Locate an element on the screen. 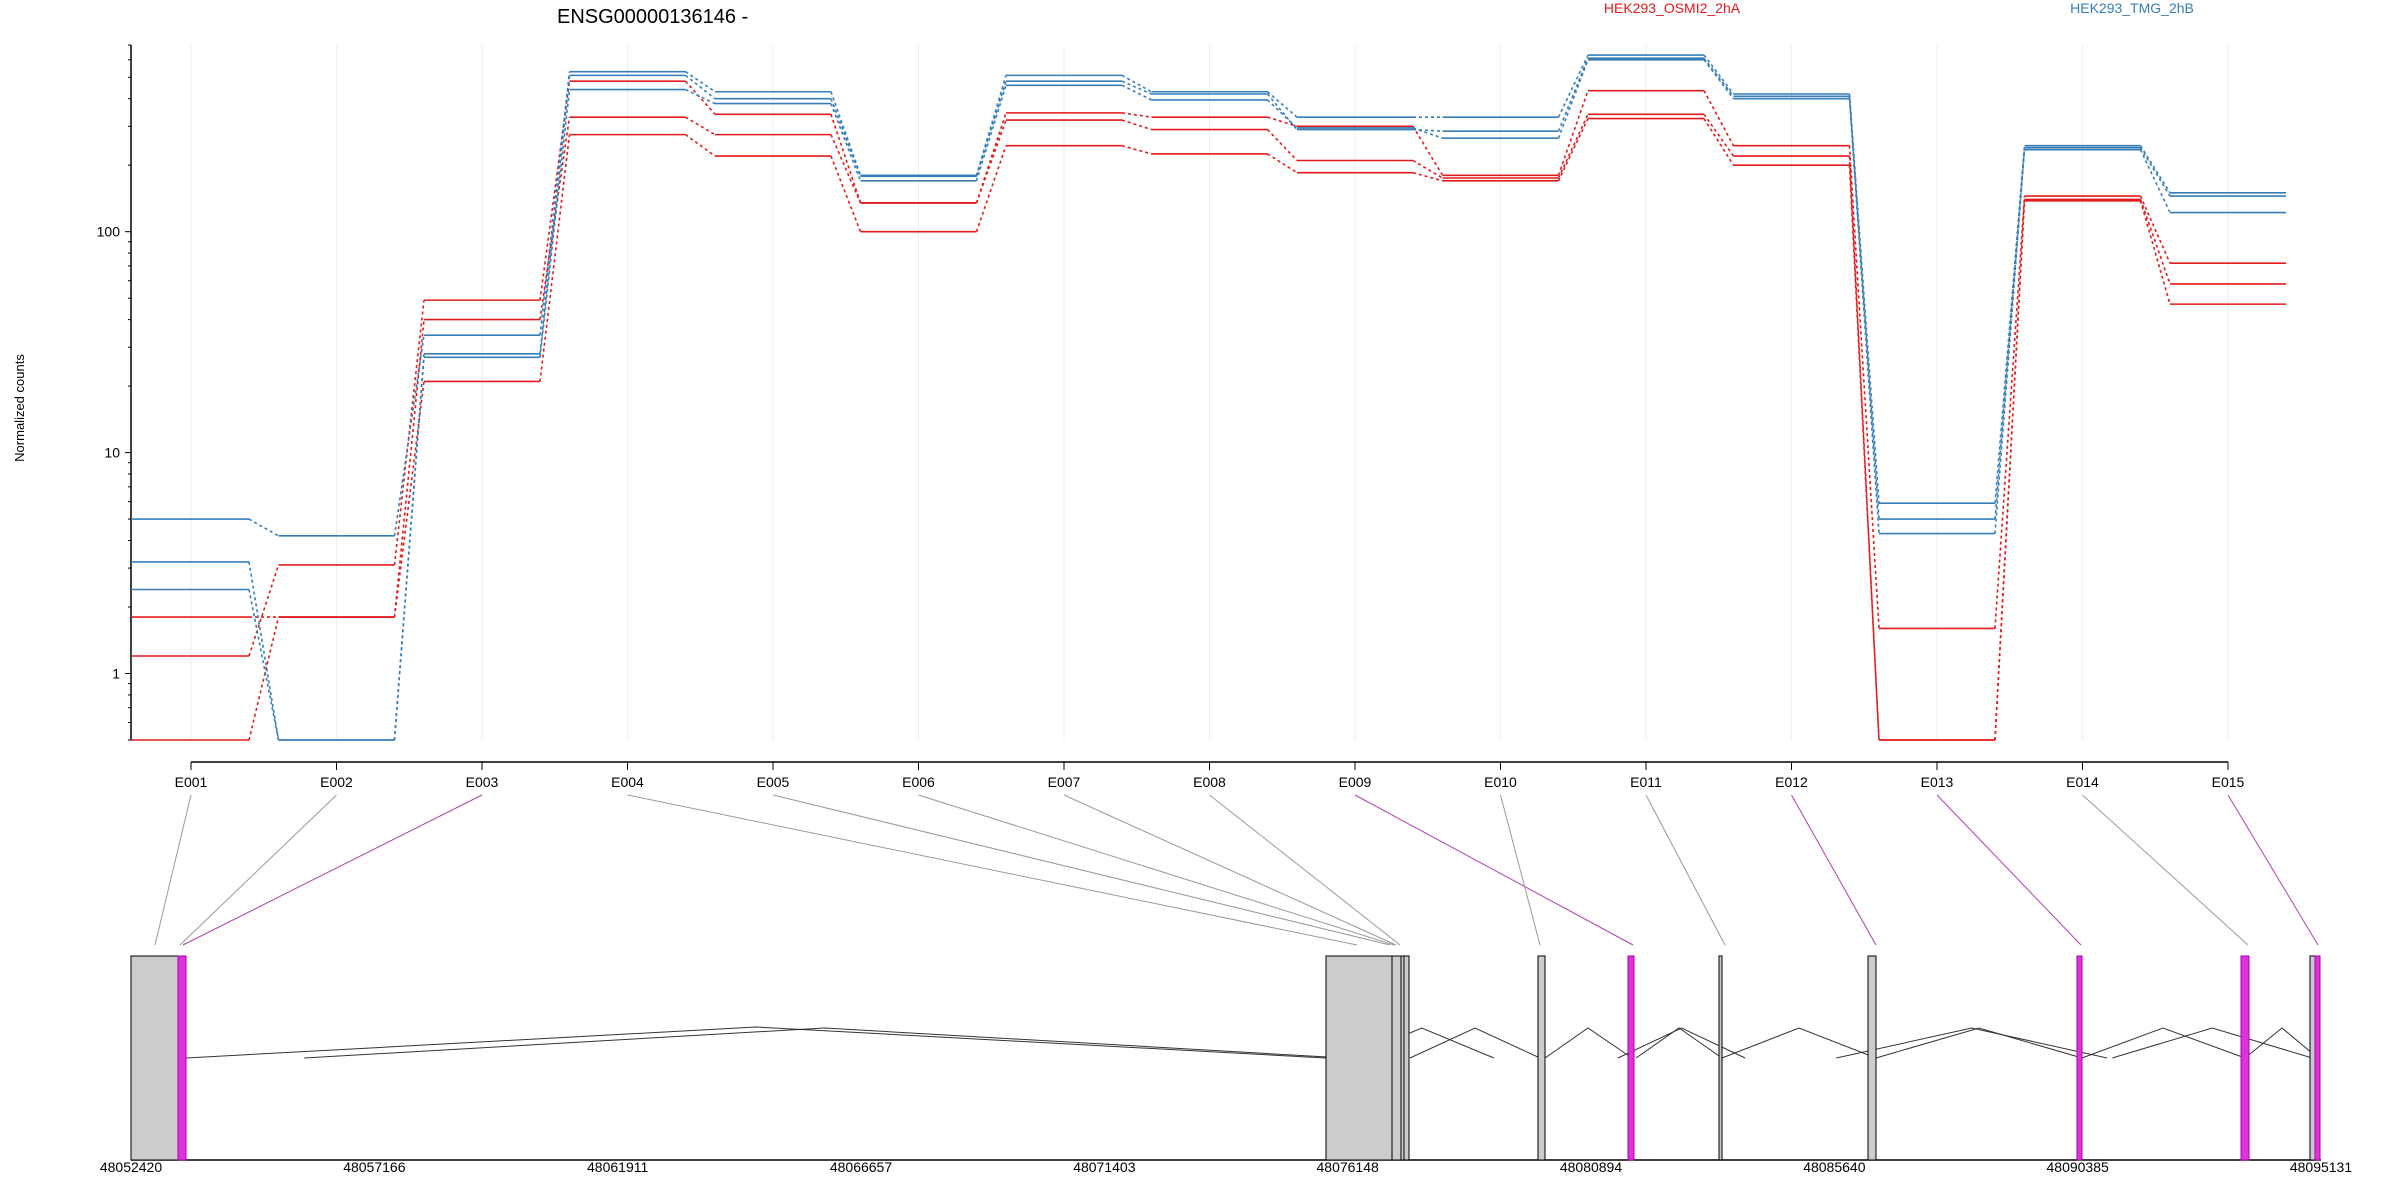  x-tick-label: E001 is located at coordinates (191, 782).